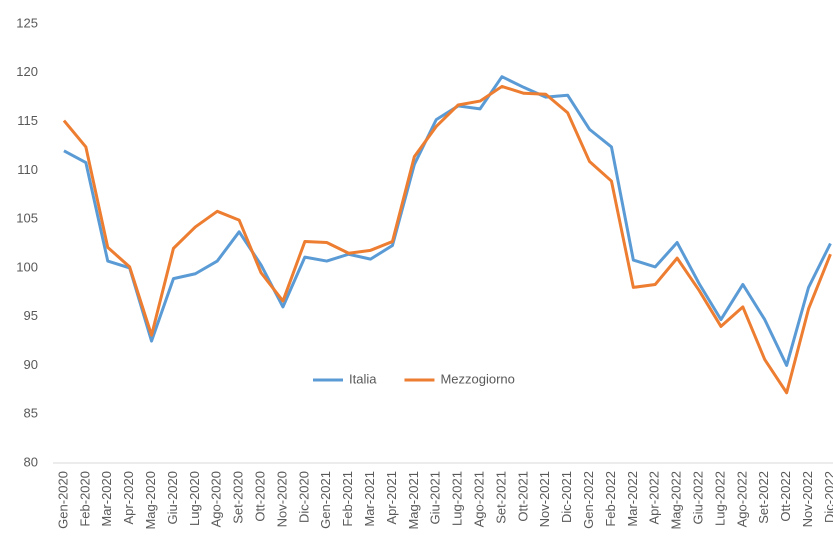 Image resolution: width=833 pixels, height=540 pixels. I want to click on x-tick-label: Gen-2021, so click(325, 500).